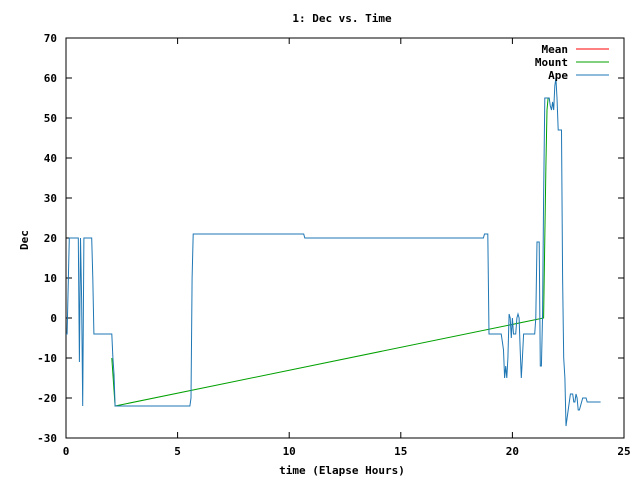 This screenshot has width=640, height=480. Describe the element at coordinates (53, 318) in the screenshot. I see `y-tick-label: 0` at that location.